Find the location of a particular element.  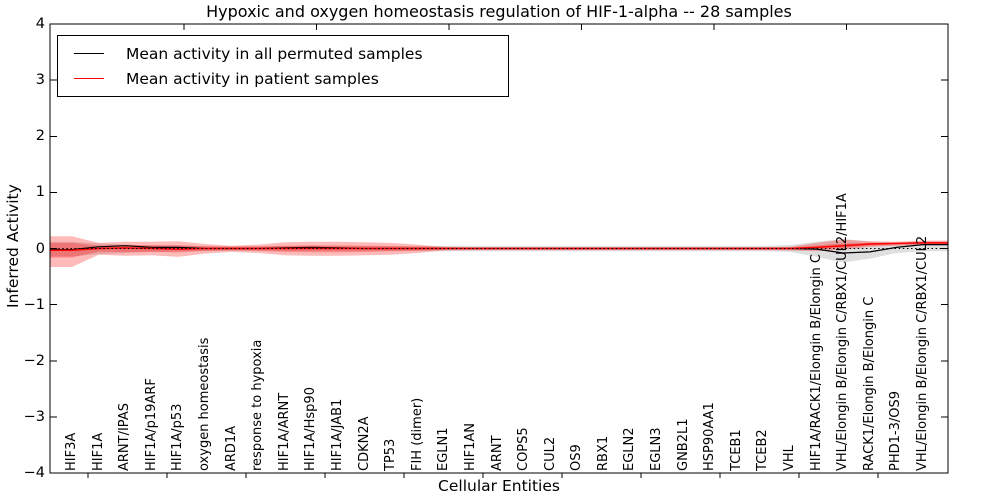

x-tick-label: VHL is located at coordinates (790, 458).